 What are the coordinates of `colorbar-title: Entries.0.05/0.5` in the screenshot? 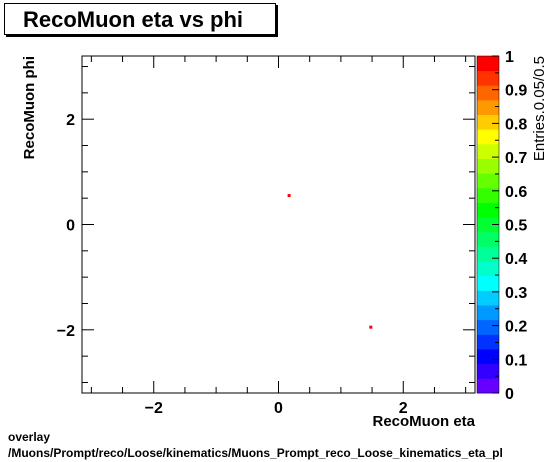 It's located at (538, 108).